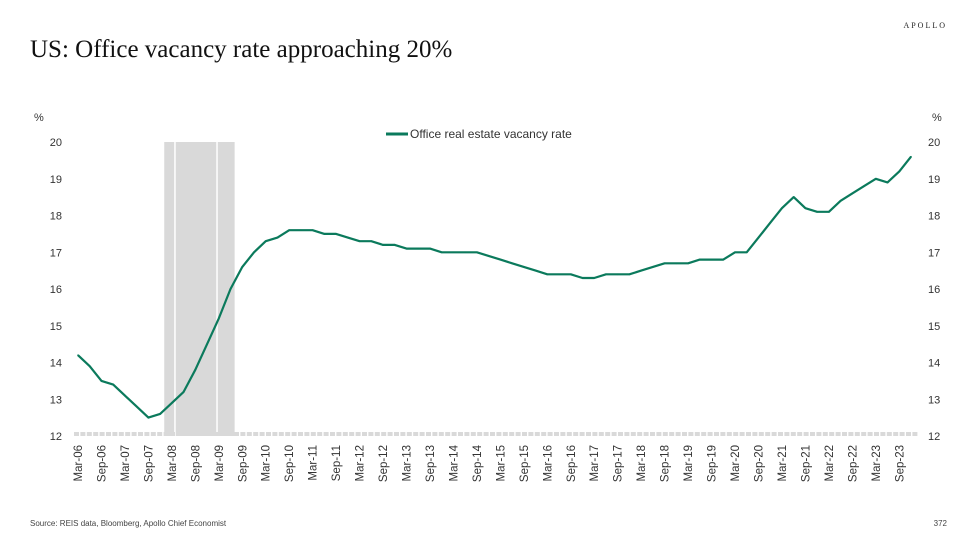 The height and width of the screenshot is (549, 977). Describe the element at coordinates (196, 463) in the screenshot. I see `x-tick-label: Sep-08` at that location.